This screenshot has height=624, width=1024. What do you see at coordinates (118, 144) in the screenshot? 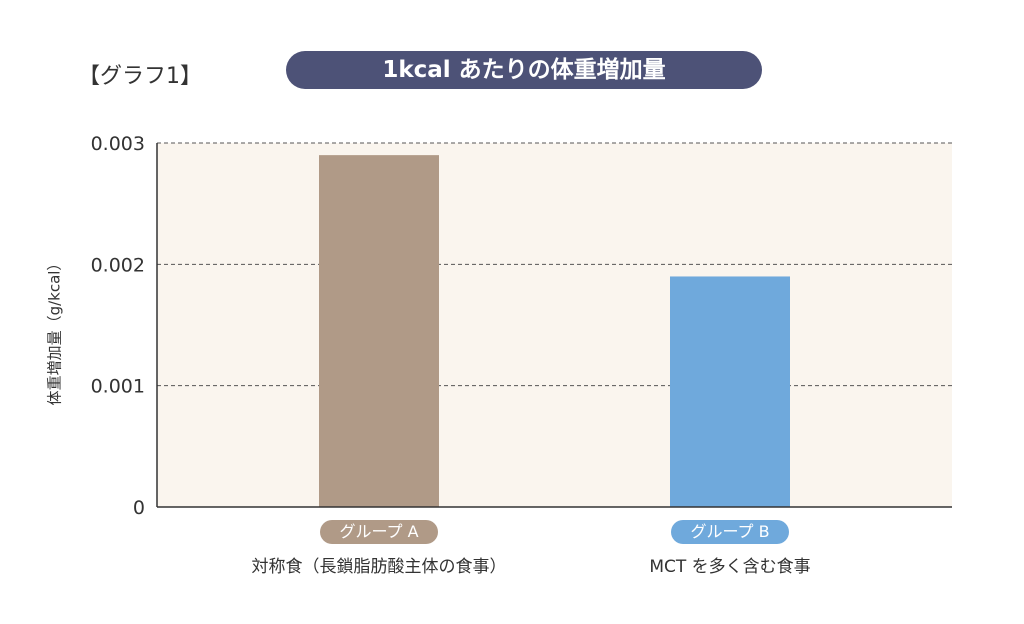
I see `y-tick-label: 0.003` at bounding box center [118, 144].